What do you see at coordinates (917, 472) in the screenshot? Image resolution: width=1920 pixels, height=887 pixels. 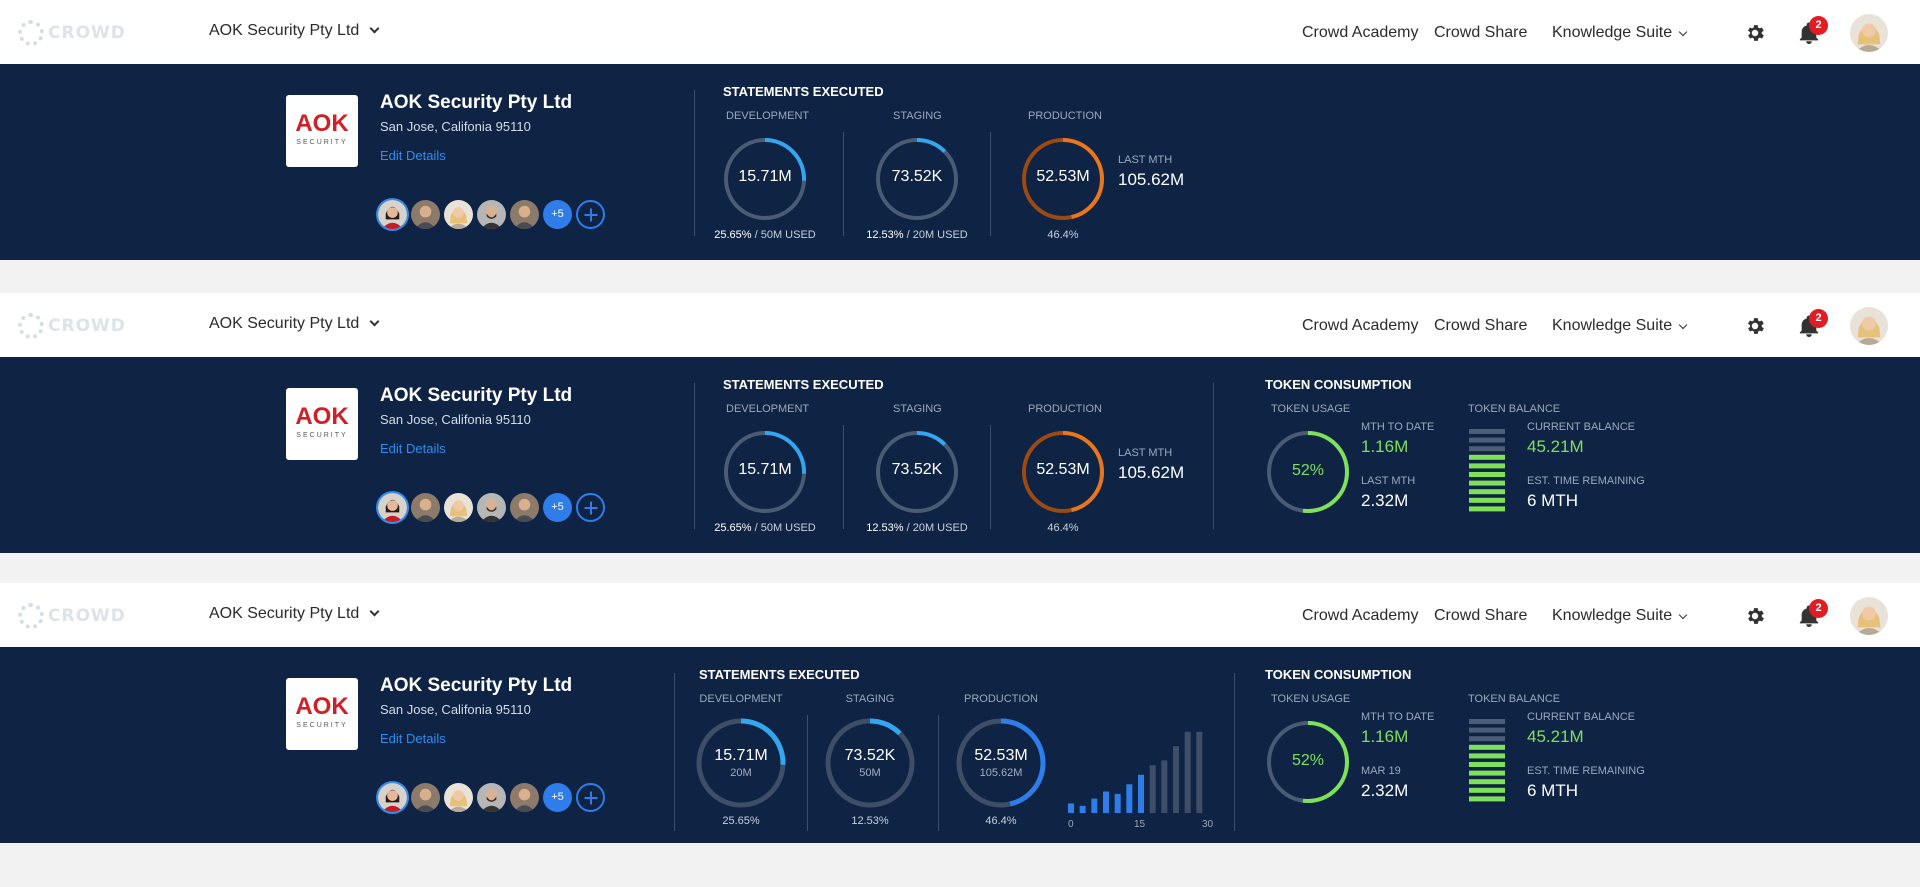 I see `staging-ring` at bounding box center [917, 472].